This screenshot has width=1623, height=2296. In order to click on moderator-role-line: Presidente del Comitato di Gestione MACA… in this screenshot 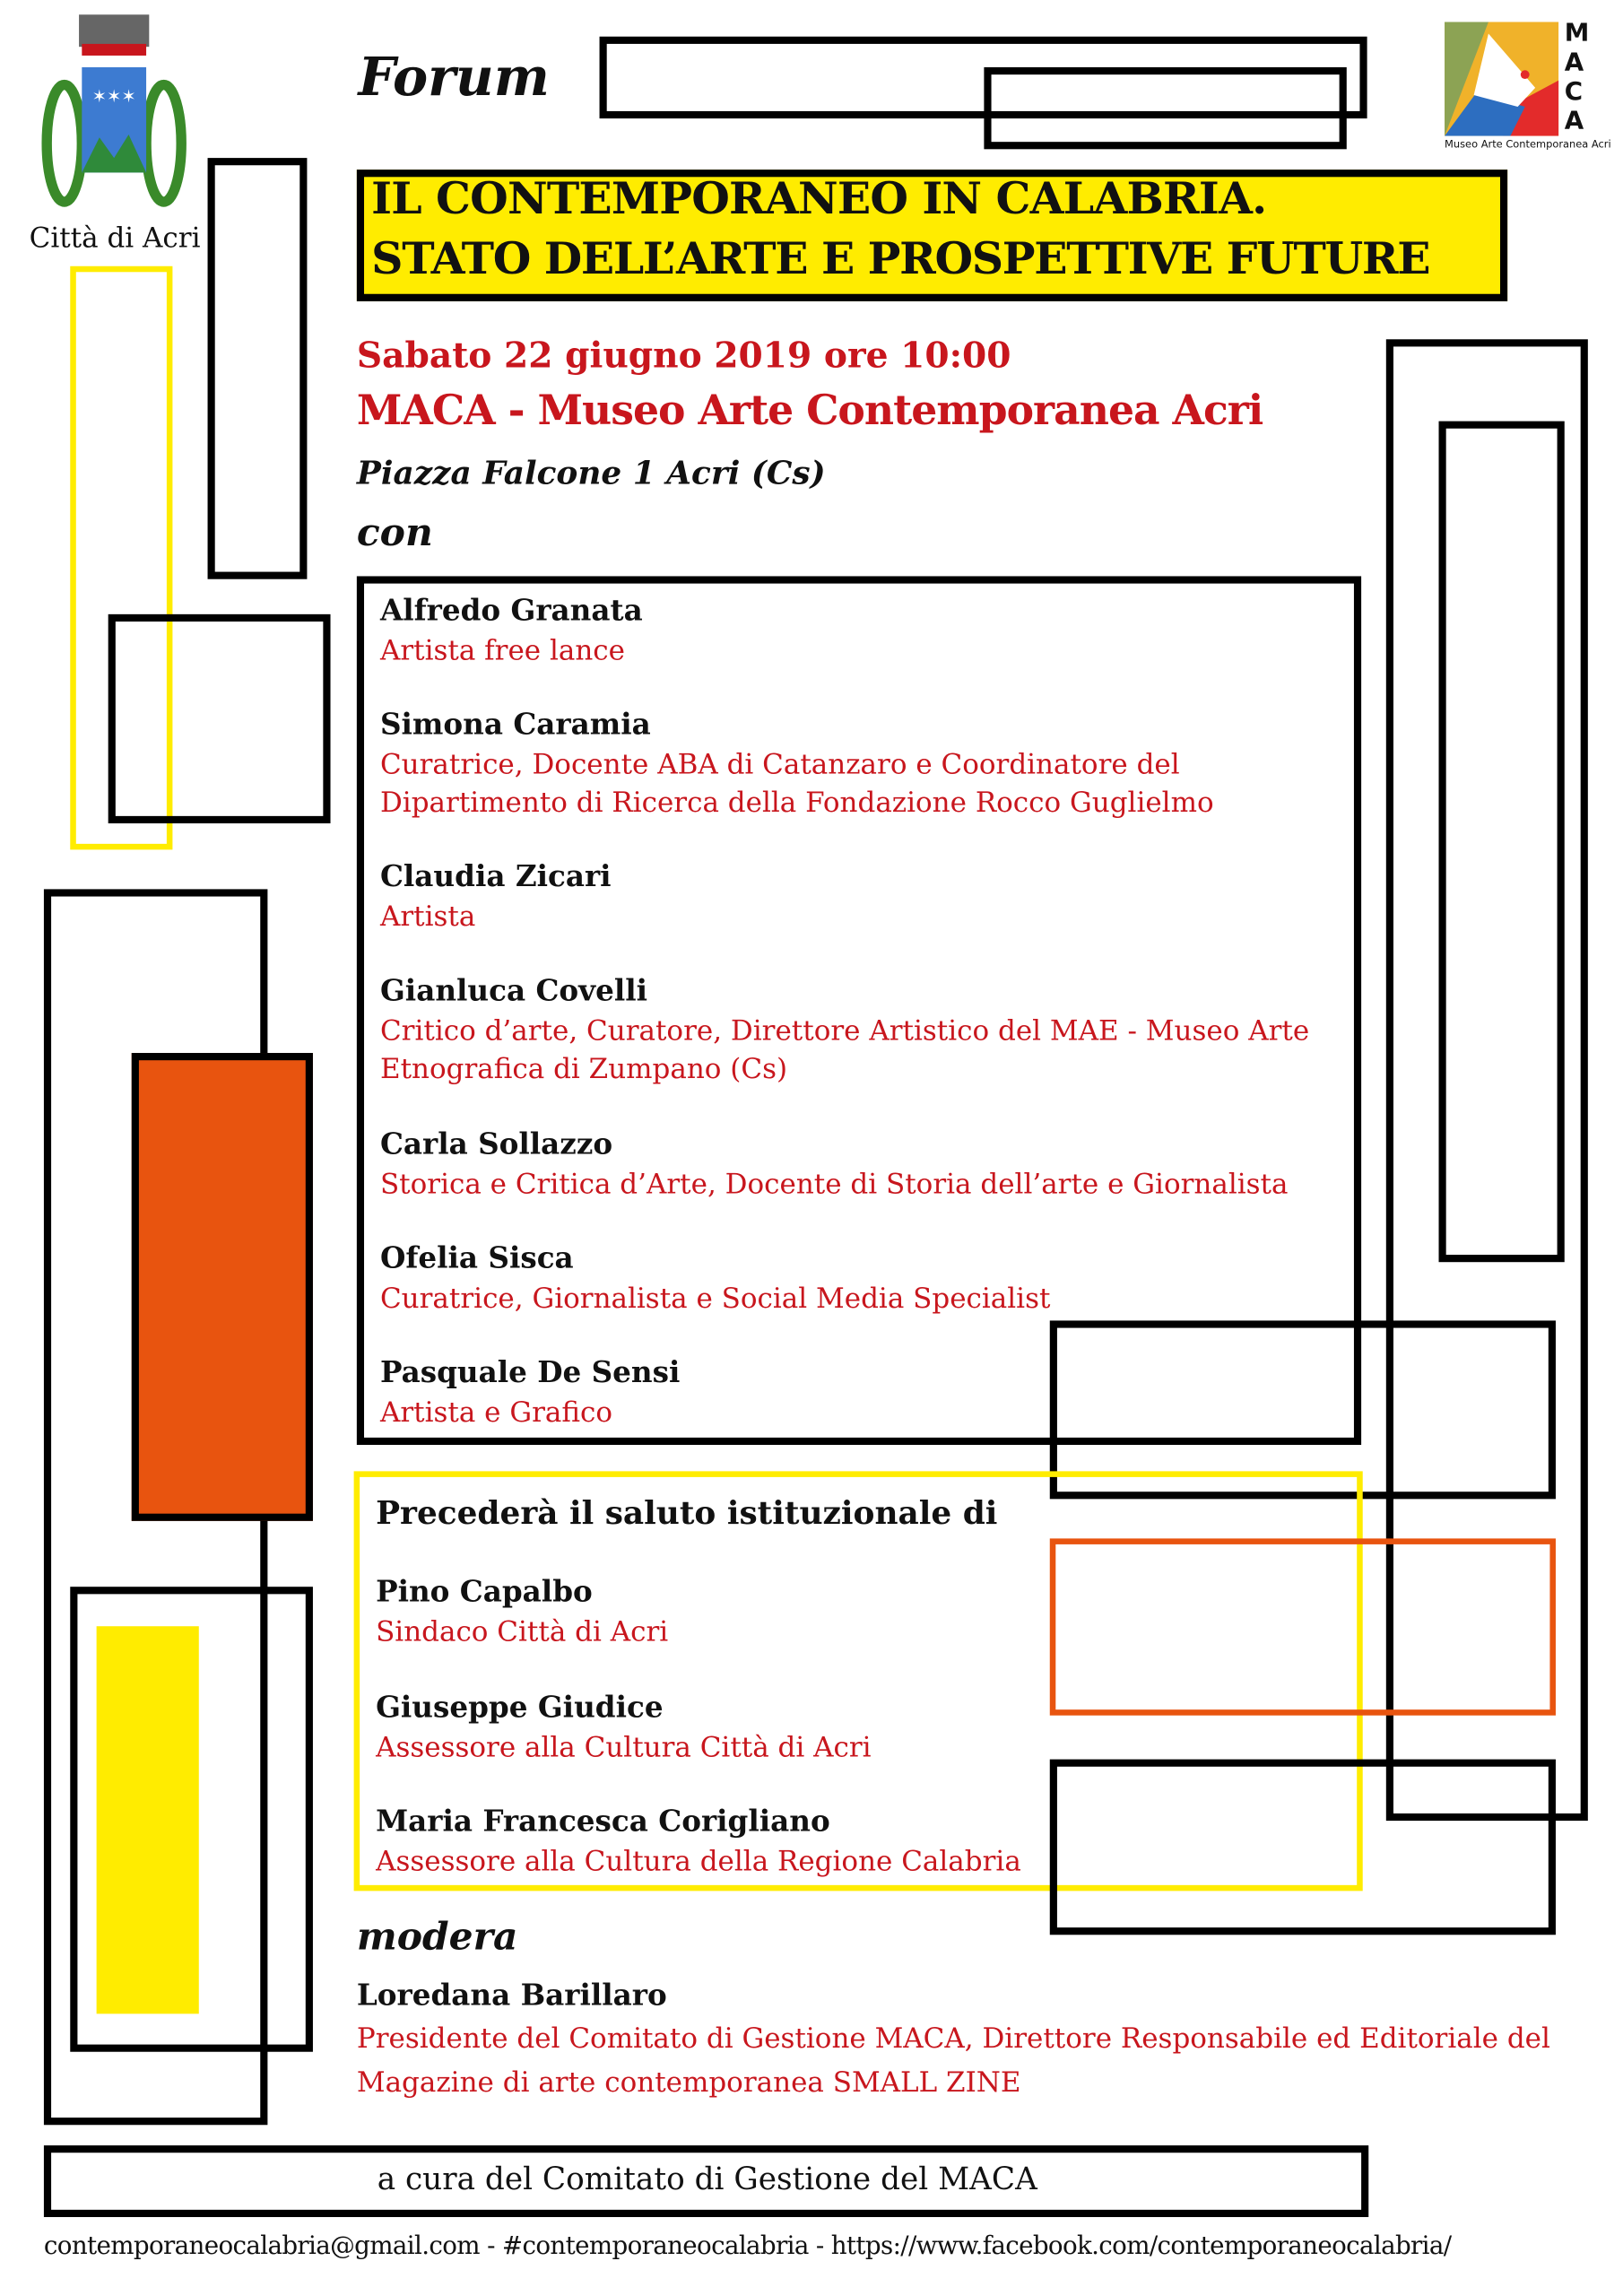, I will do `click(953, 2038)`.